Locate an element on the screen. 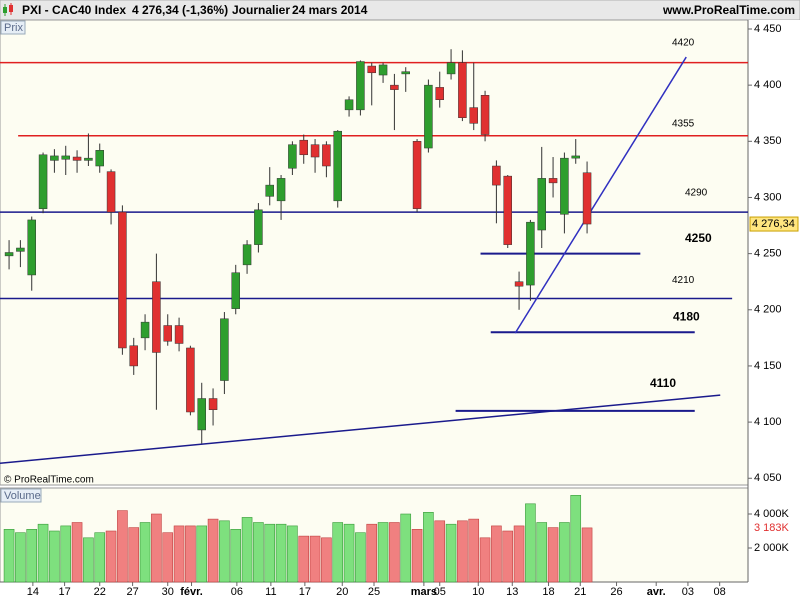  y-tick-label: 4 150 is located at coordinates (768, 366).